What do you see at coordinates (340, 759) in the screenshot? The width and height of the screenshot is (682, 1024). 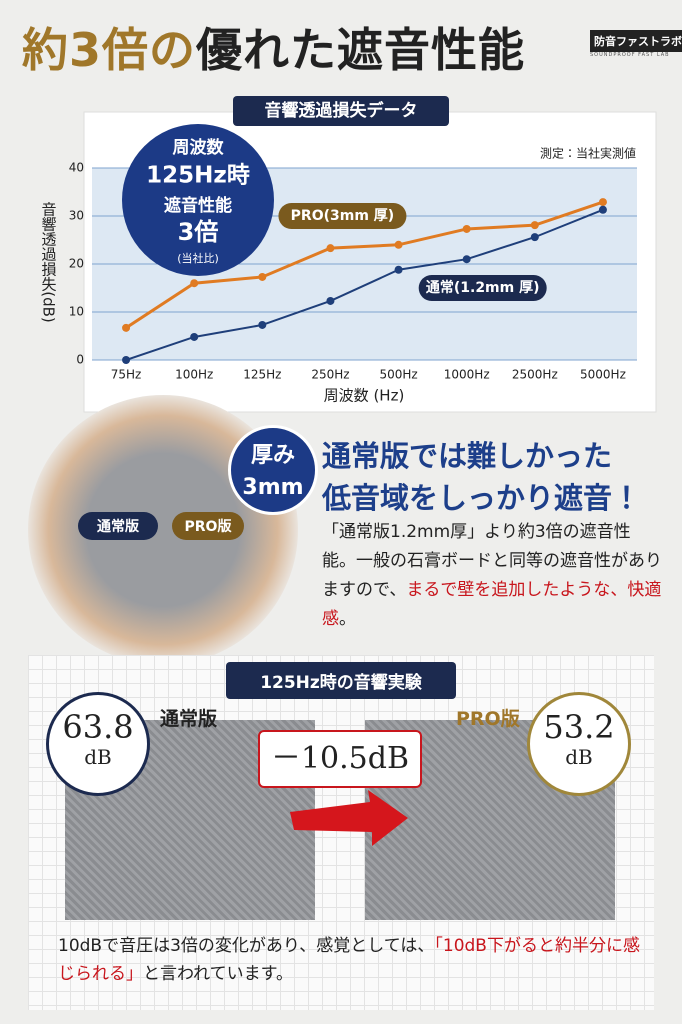 I see `difference: －10.5dB` at bounding box center [340, 759].